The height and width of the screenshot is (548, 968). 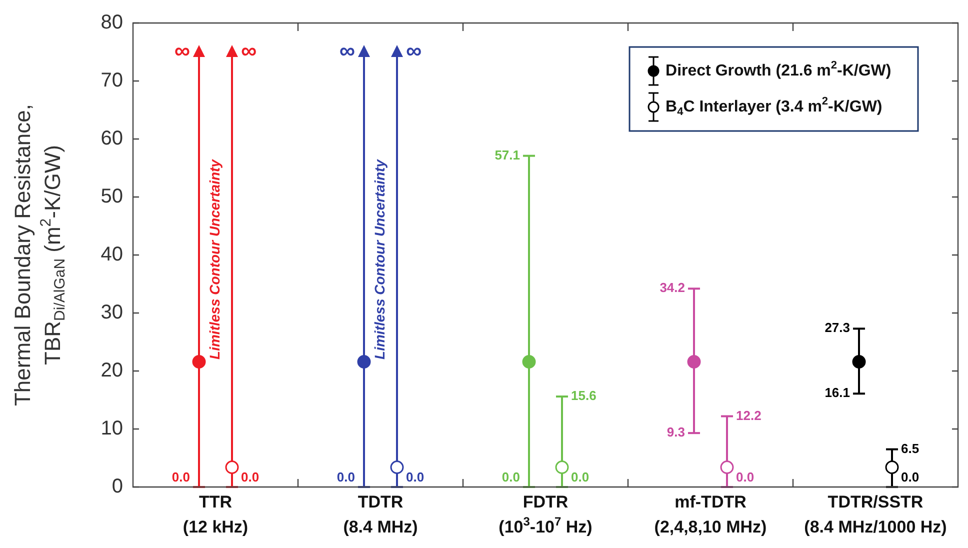 I want to click on y-tick-label: 50, so click(x=111, y=197).